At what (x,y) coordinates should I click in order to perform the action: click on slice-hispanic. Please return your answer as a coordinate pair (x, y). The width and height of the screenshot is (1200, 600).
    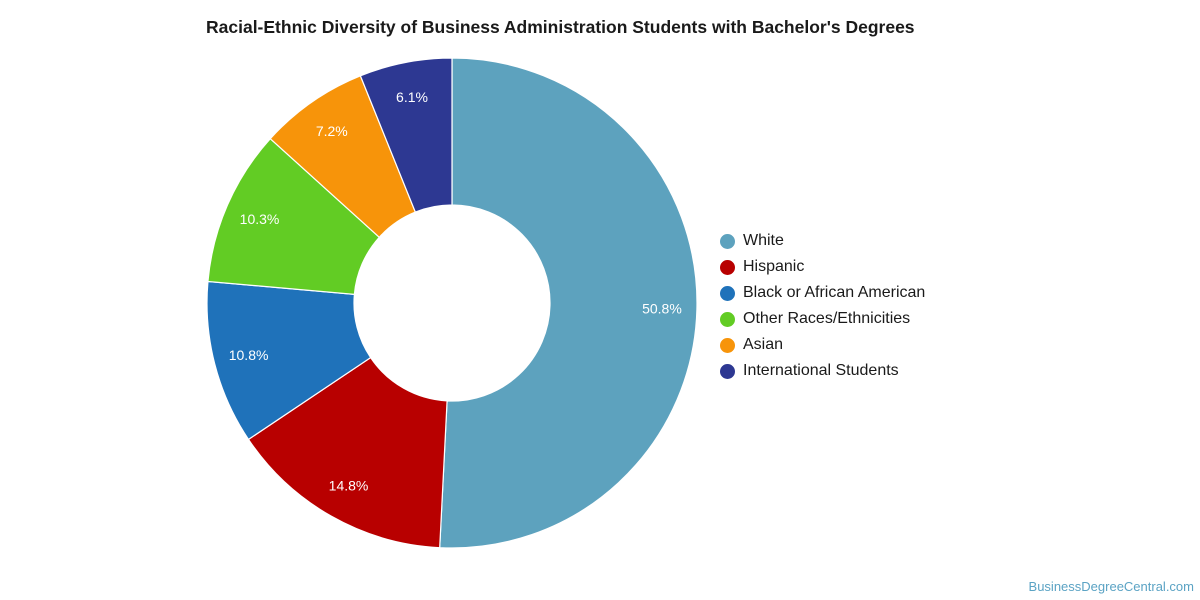
    Looking at the image, I should click on (347, 452).